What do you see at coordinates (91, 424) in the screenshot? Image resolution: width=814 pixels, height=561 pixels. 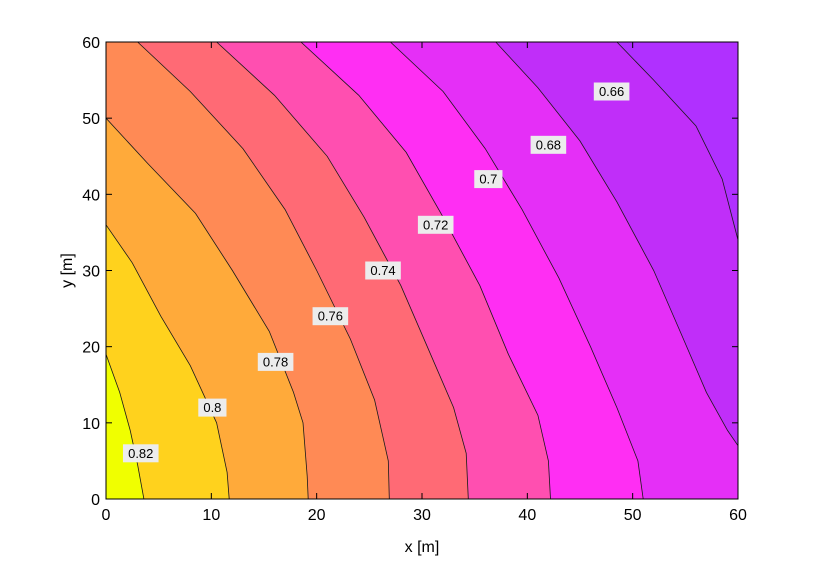 I see `y-tick-label: 10` at bounding box center [91, 424].